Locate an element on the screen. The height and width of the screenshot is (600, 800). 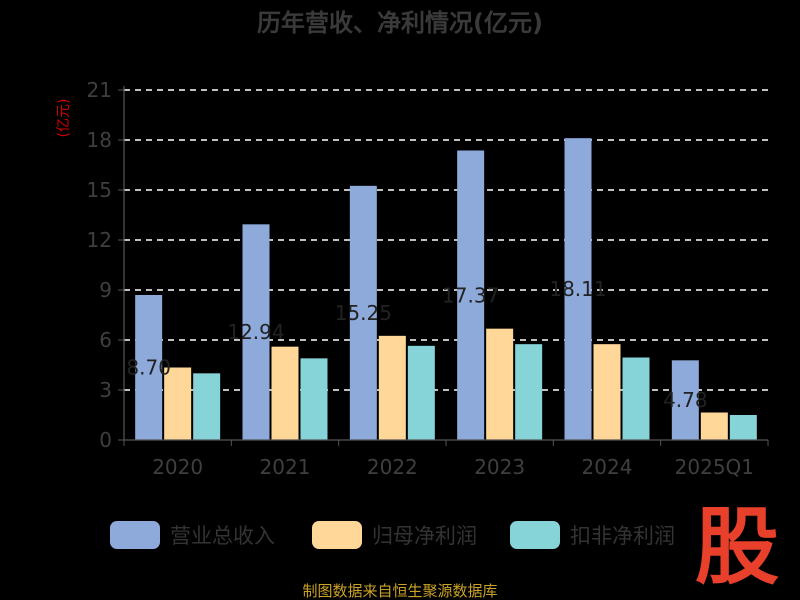
data-label: 17.37 is located at coordinates (470, 295).